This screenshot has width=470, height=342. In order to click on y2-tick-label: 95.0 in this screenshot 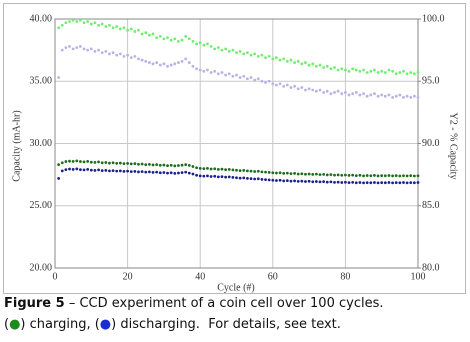, I will do `click(431, 81)`.